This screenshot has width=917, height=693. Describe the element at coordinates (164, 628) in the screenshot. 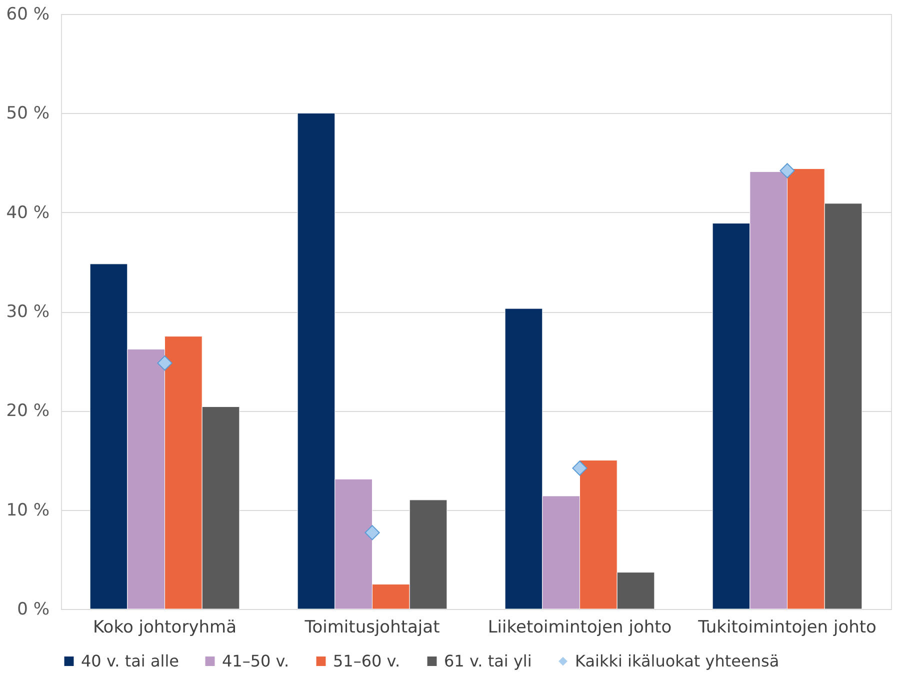

I see `x-tick-label: Koko johtoryhmä` at that location.